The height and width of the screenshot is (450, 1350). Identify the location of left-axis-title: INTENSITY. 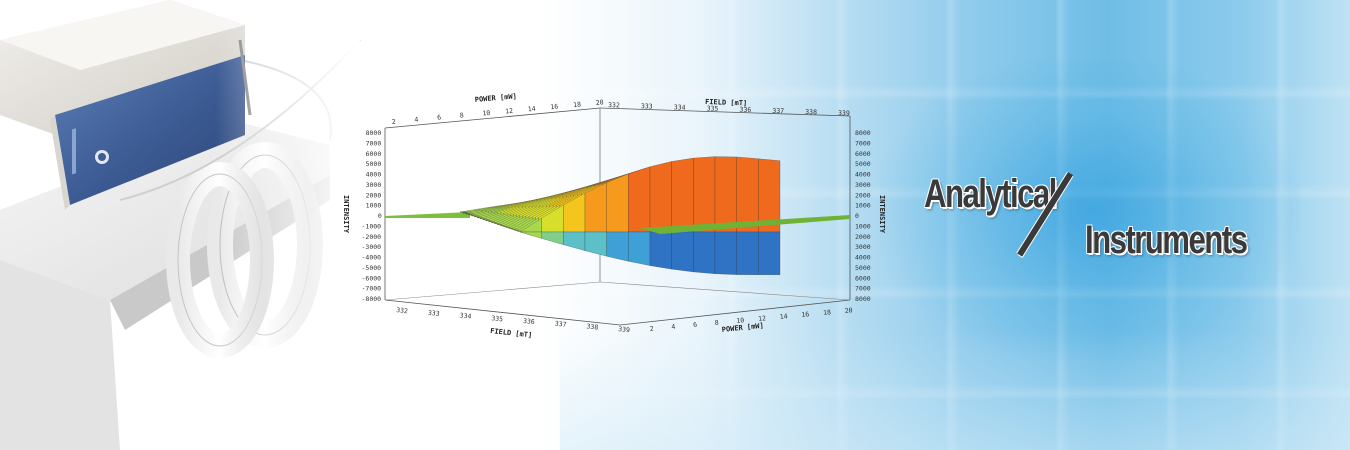
(346, 214).